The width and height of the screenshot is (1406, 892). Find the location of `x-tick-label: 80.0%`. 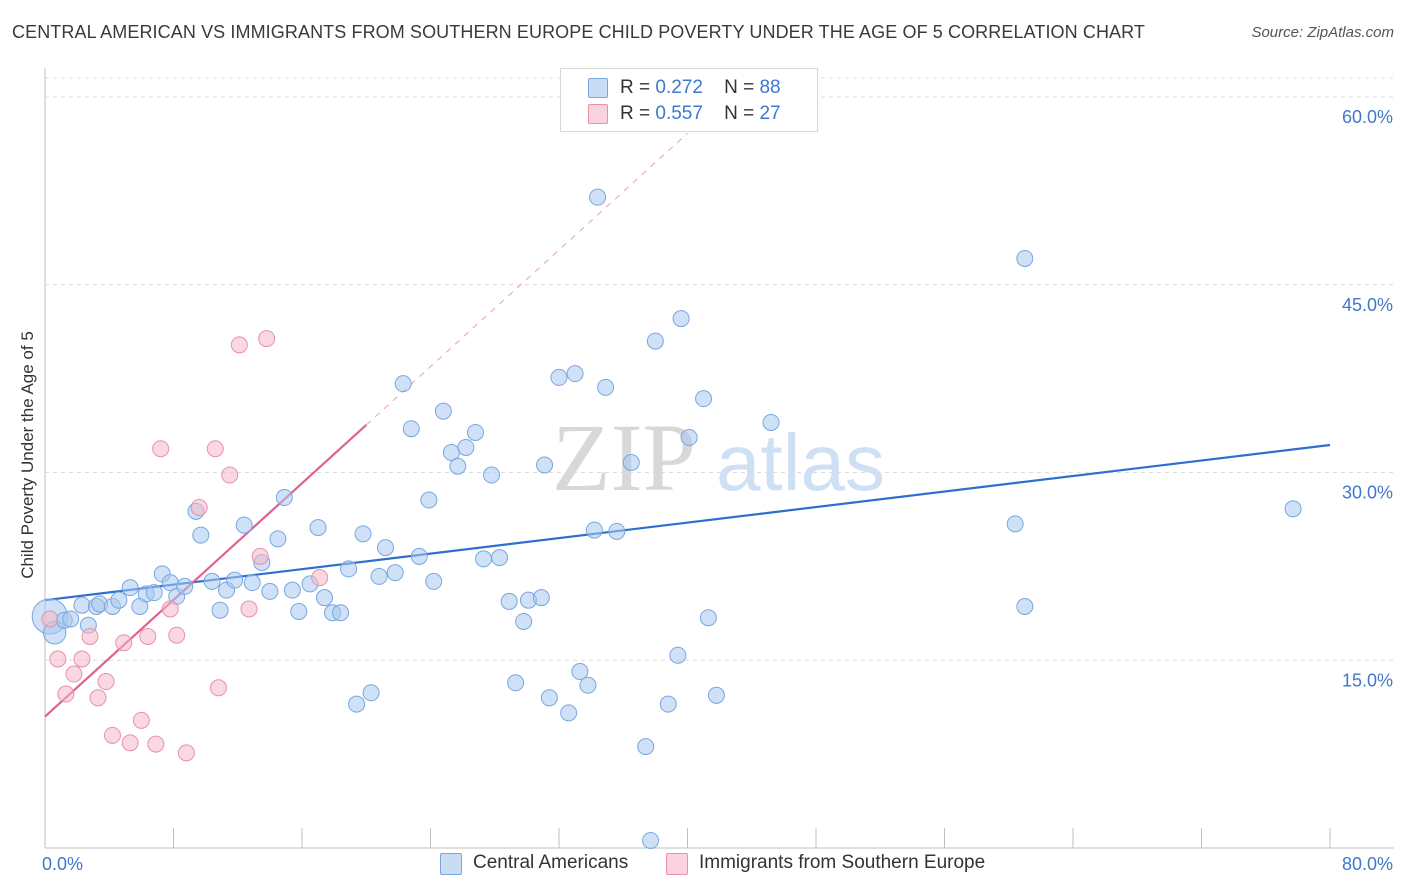

x-tick-label: 80.0% is located at coordinates (1367, 864).